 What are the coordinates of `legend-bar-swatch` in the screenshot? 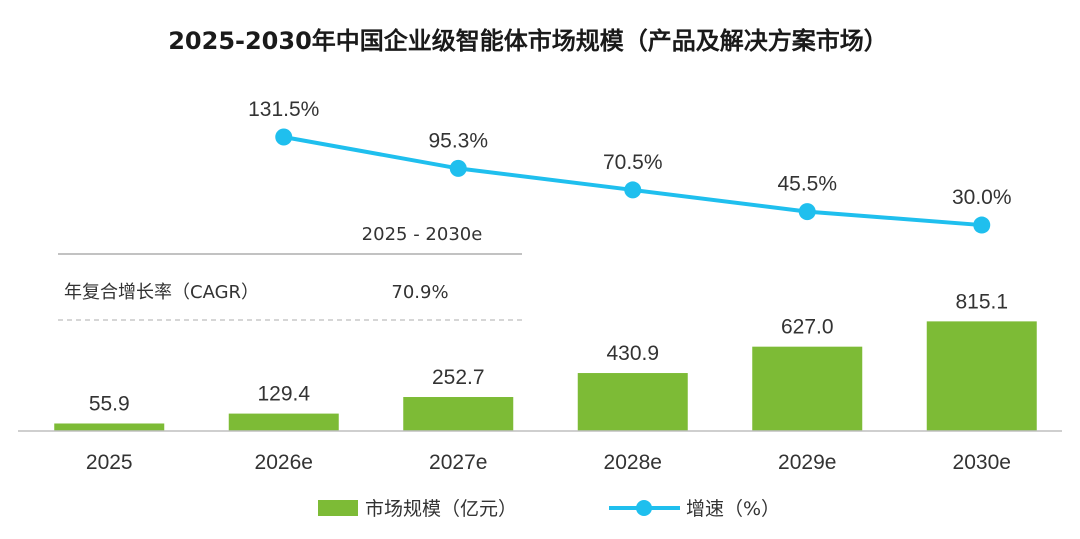 It's located at (338, 508).